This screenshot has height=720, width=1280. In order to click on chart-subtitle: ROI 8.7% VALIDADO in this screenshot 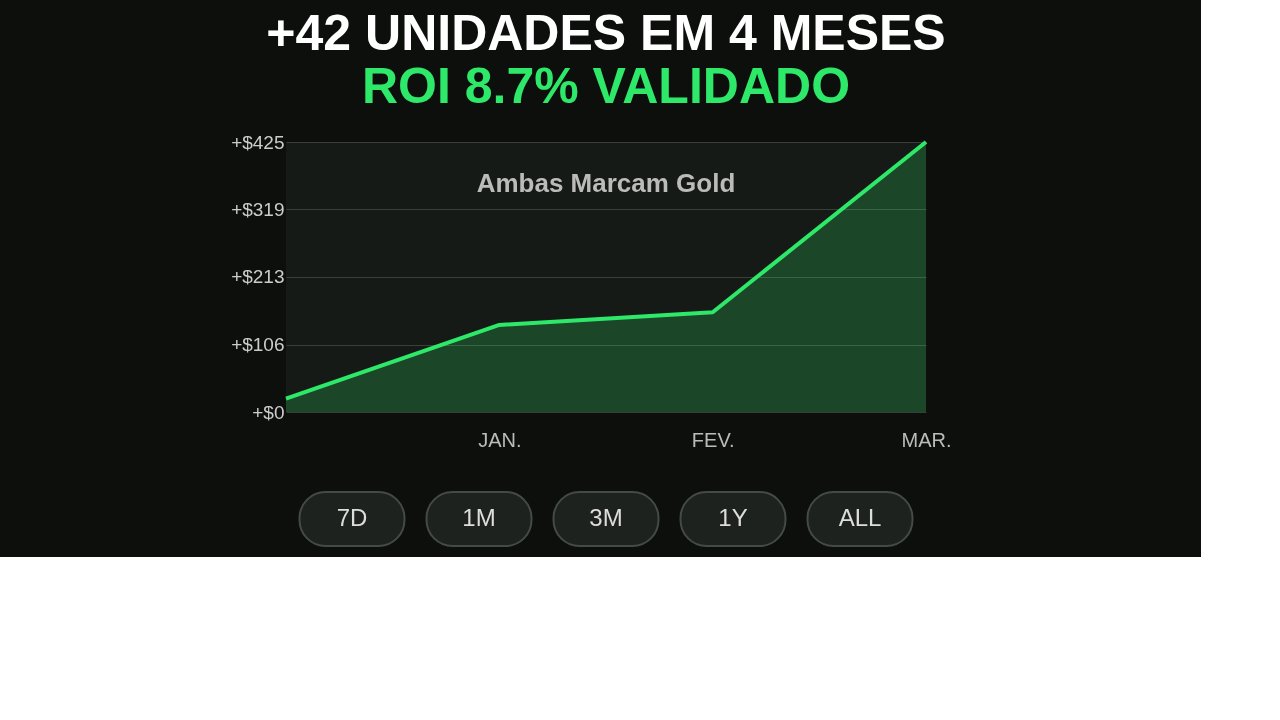, I will do `click(606, 86)`.